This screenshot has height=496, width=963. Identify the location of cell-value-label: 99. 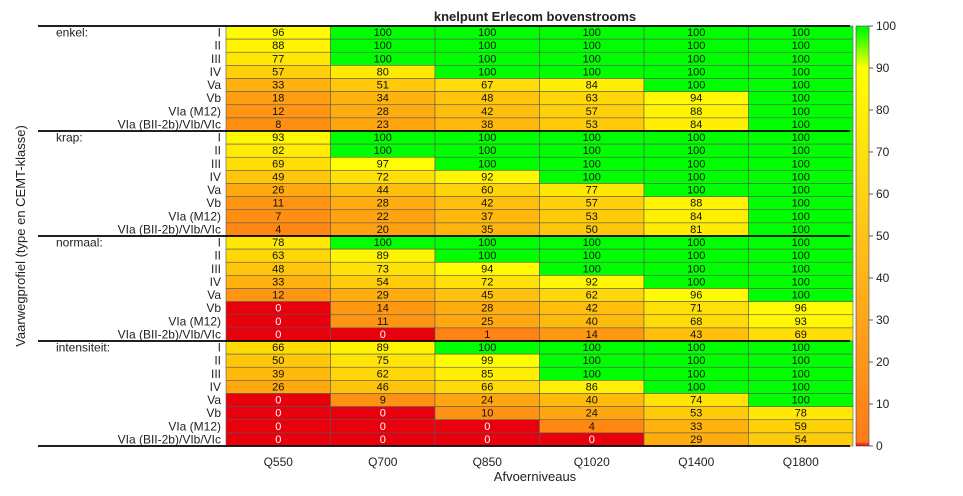
(487, 361).